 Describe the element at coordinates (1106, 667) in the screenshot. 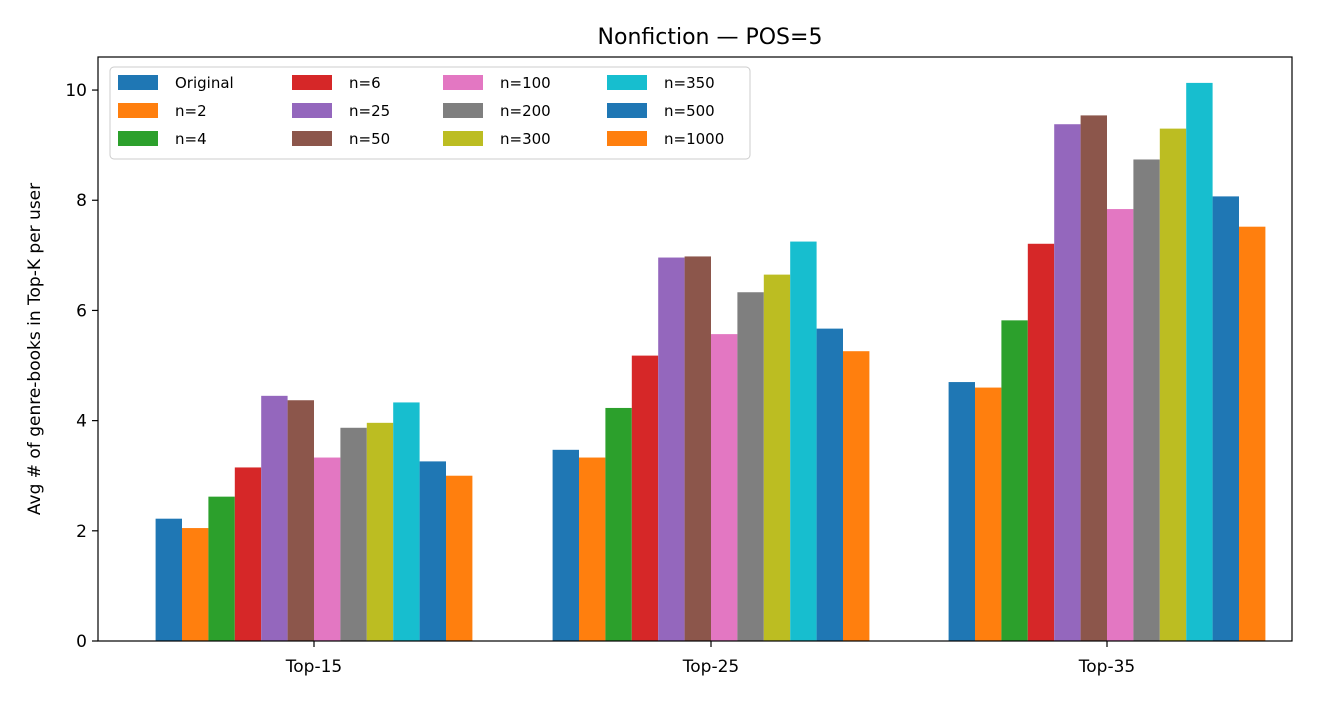

I see `x-tick-label: Top-35` at that location.